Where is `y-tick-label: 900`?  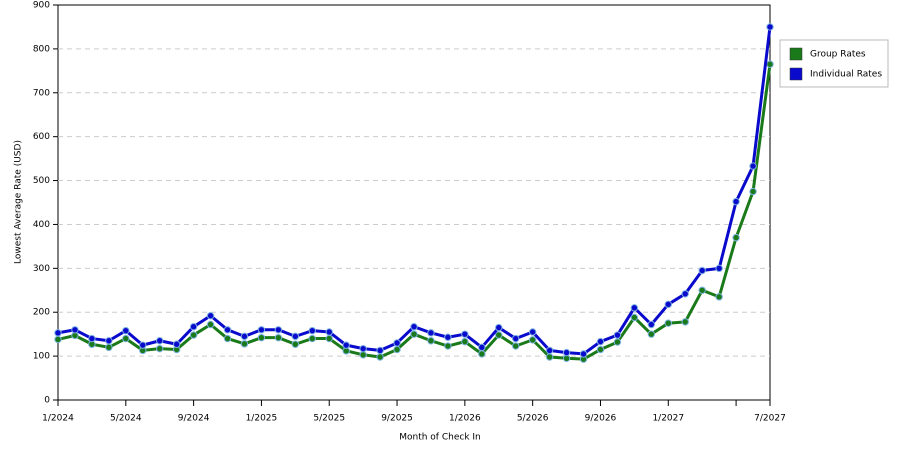 y-tick-label: 900 is located at coordinates (41, 6).